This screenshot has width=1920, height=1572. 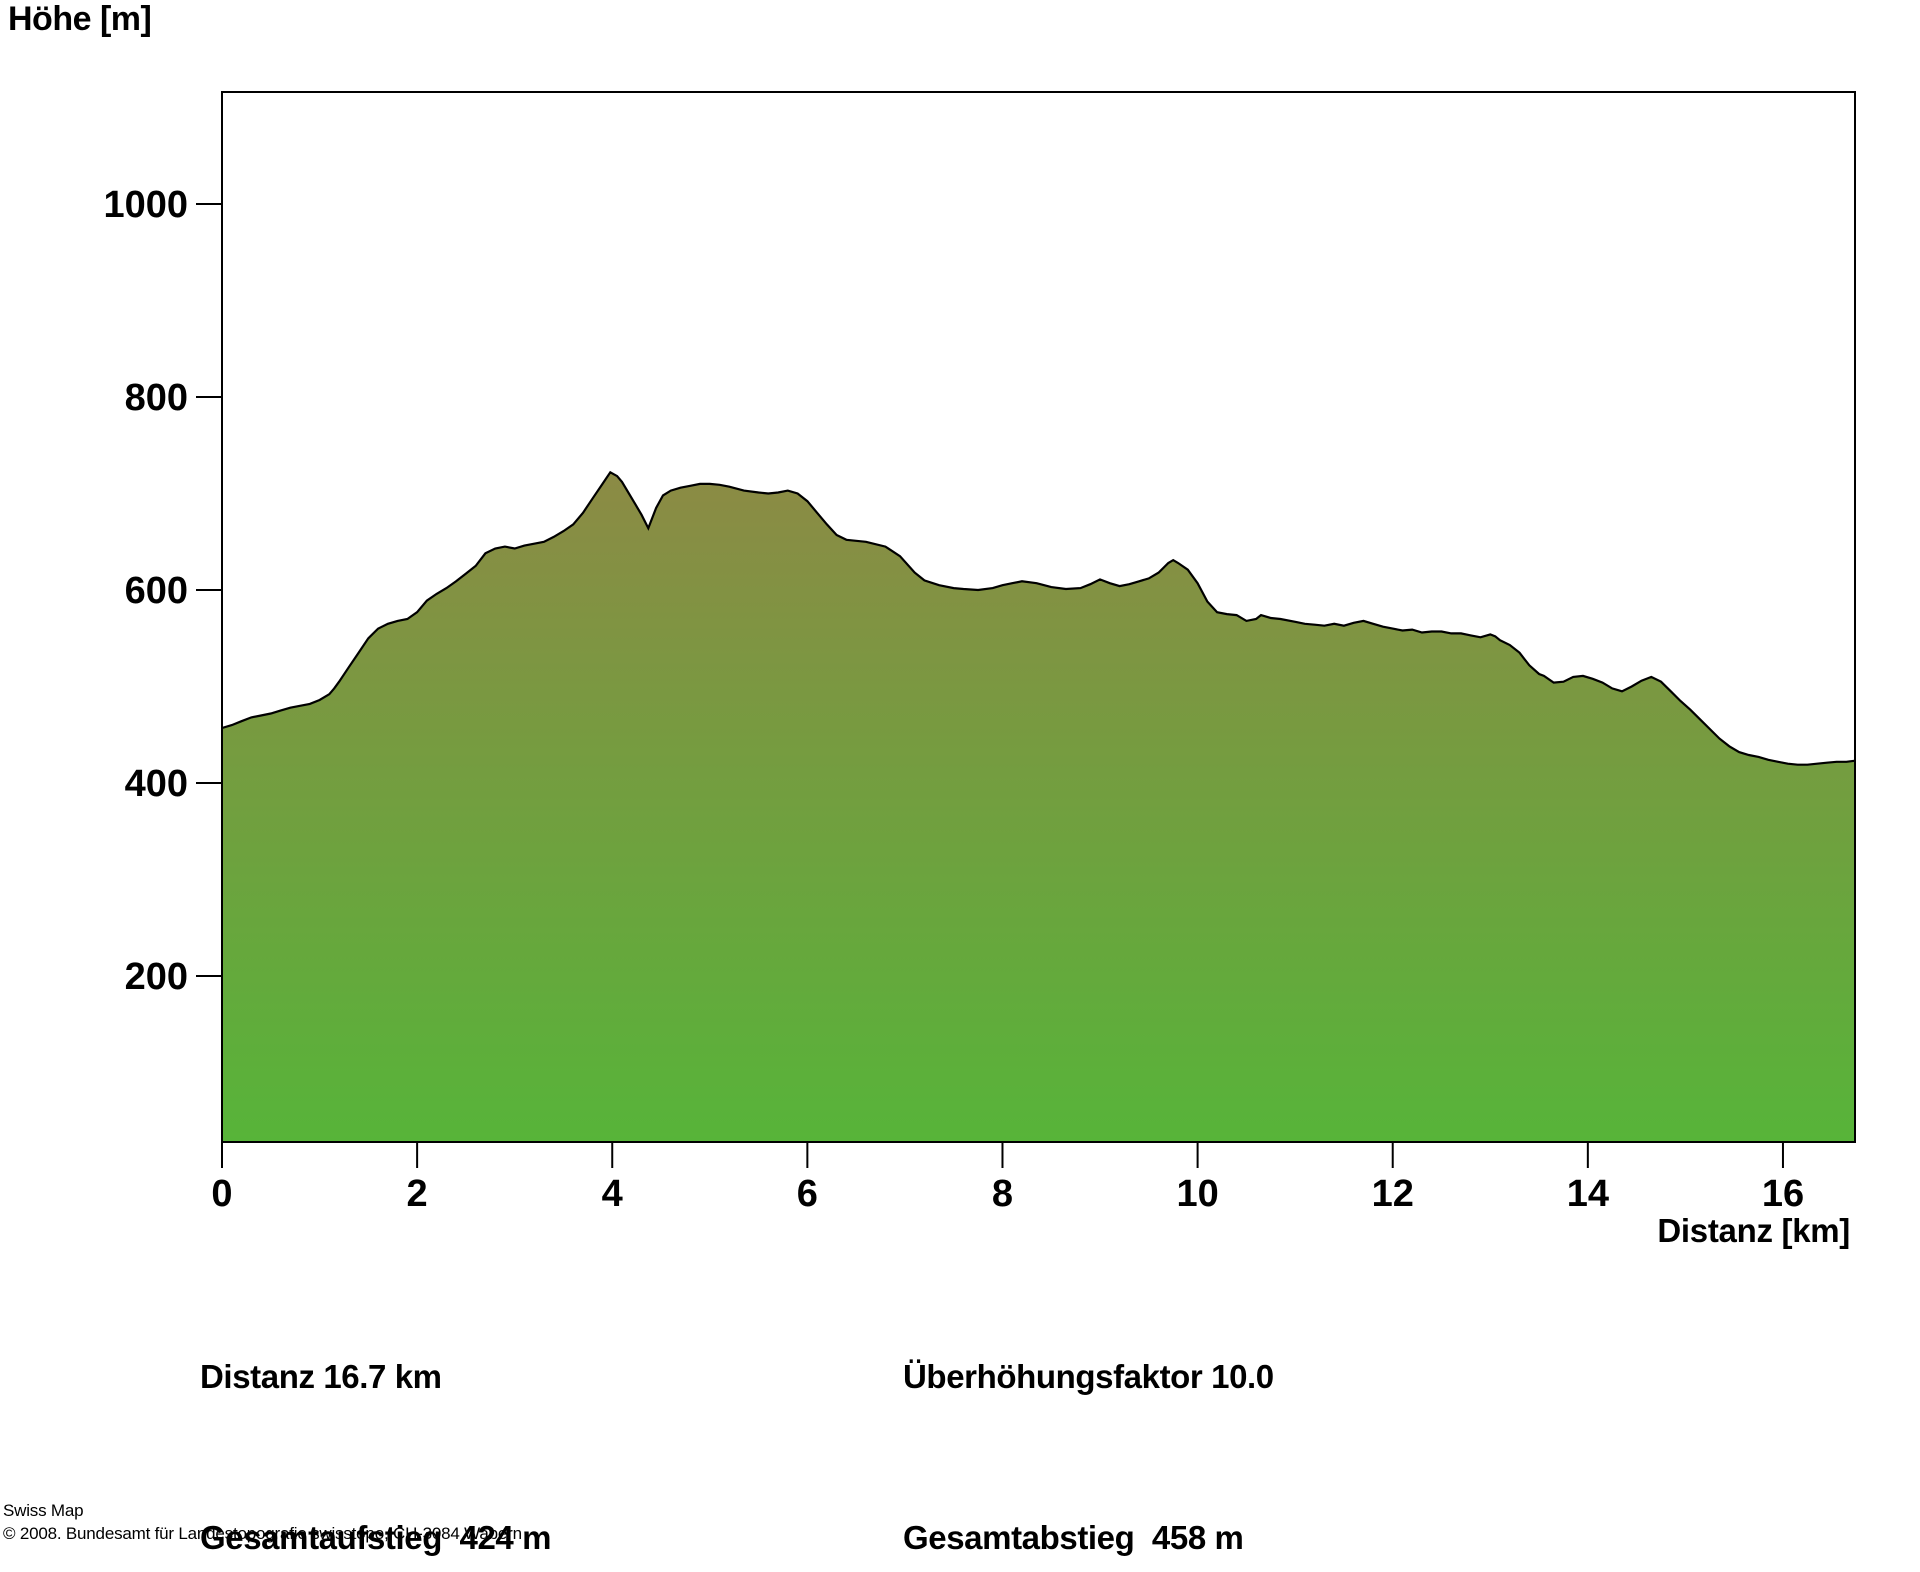 I want to click on stat-gesamtabstieg: Gesamtabstieg 458 m, so click(x=1073, y=1537).